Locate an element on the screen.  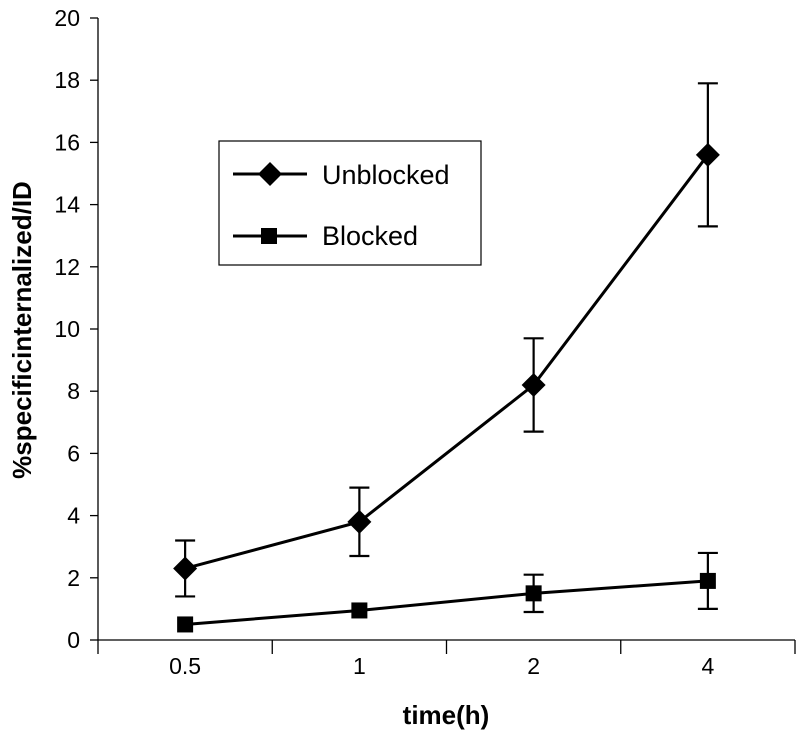
legend: Unblocked Blocked is located at coordinates (350, 203).